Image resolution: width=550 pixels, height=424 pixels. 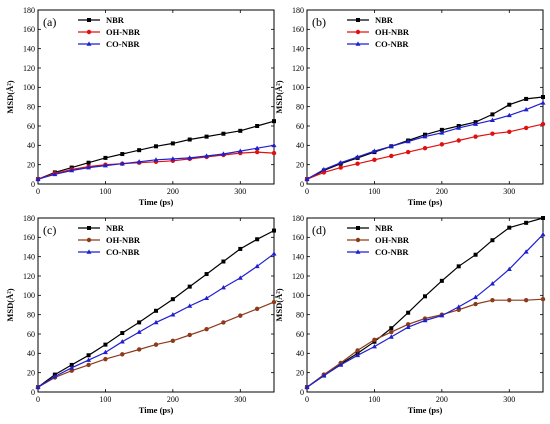 I want to click on y-tick-label: 140, so click(x=298, y=48).